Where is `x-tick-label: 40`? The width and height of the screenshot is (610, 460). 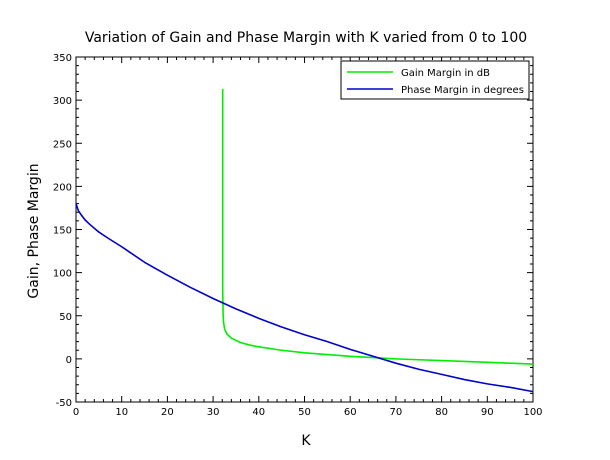
x-tick-label: 40 is located at coordinates (258, 412).